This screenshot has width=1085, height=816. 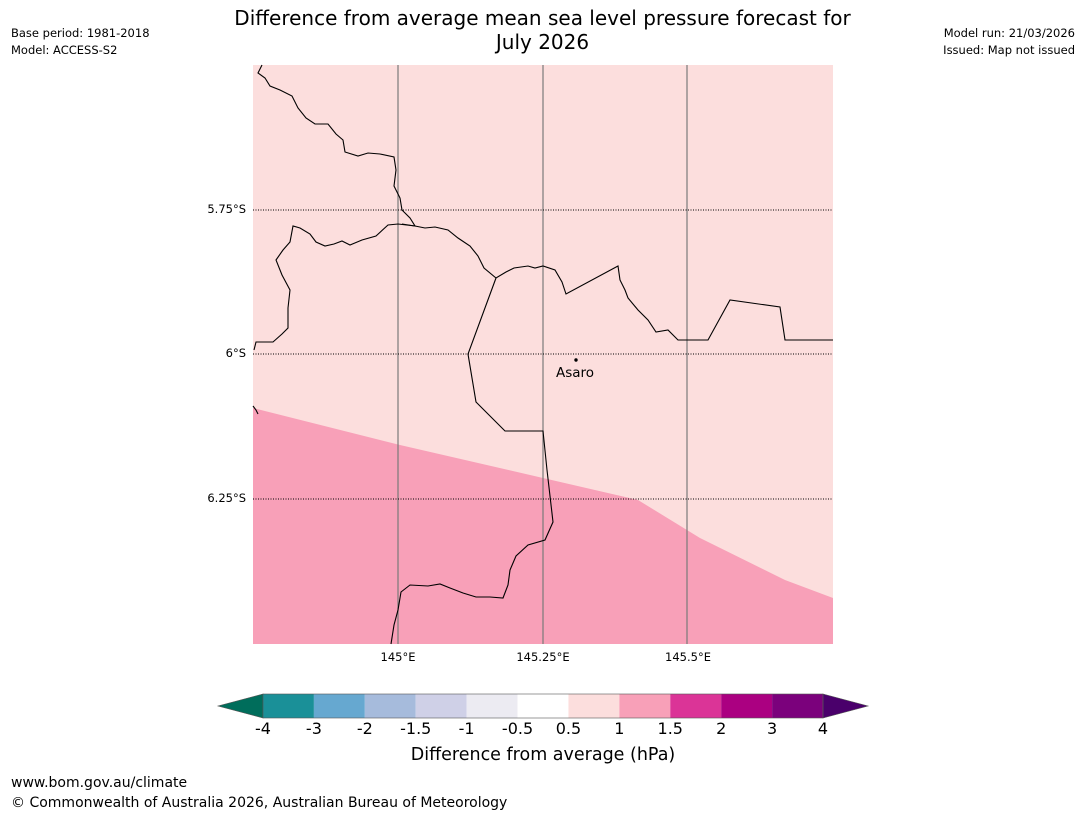 What do you see at coordinates (575, 373) in the screenshot?
I see `place-label-asaro: Asaro` at bounding box center [575, 373].